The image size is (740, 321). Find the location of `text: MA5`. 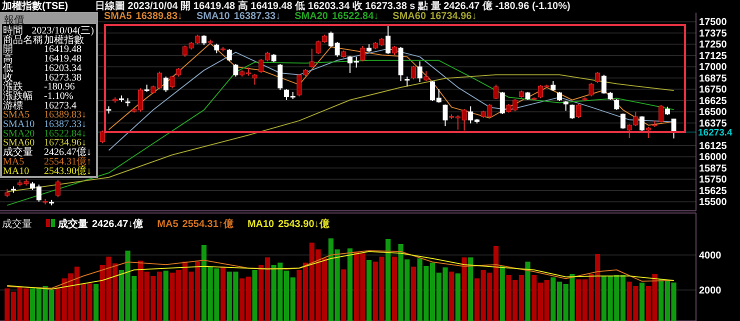

text: MA5 is located at coordinates (168, 224).